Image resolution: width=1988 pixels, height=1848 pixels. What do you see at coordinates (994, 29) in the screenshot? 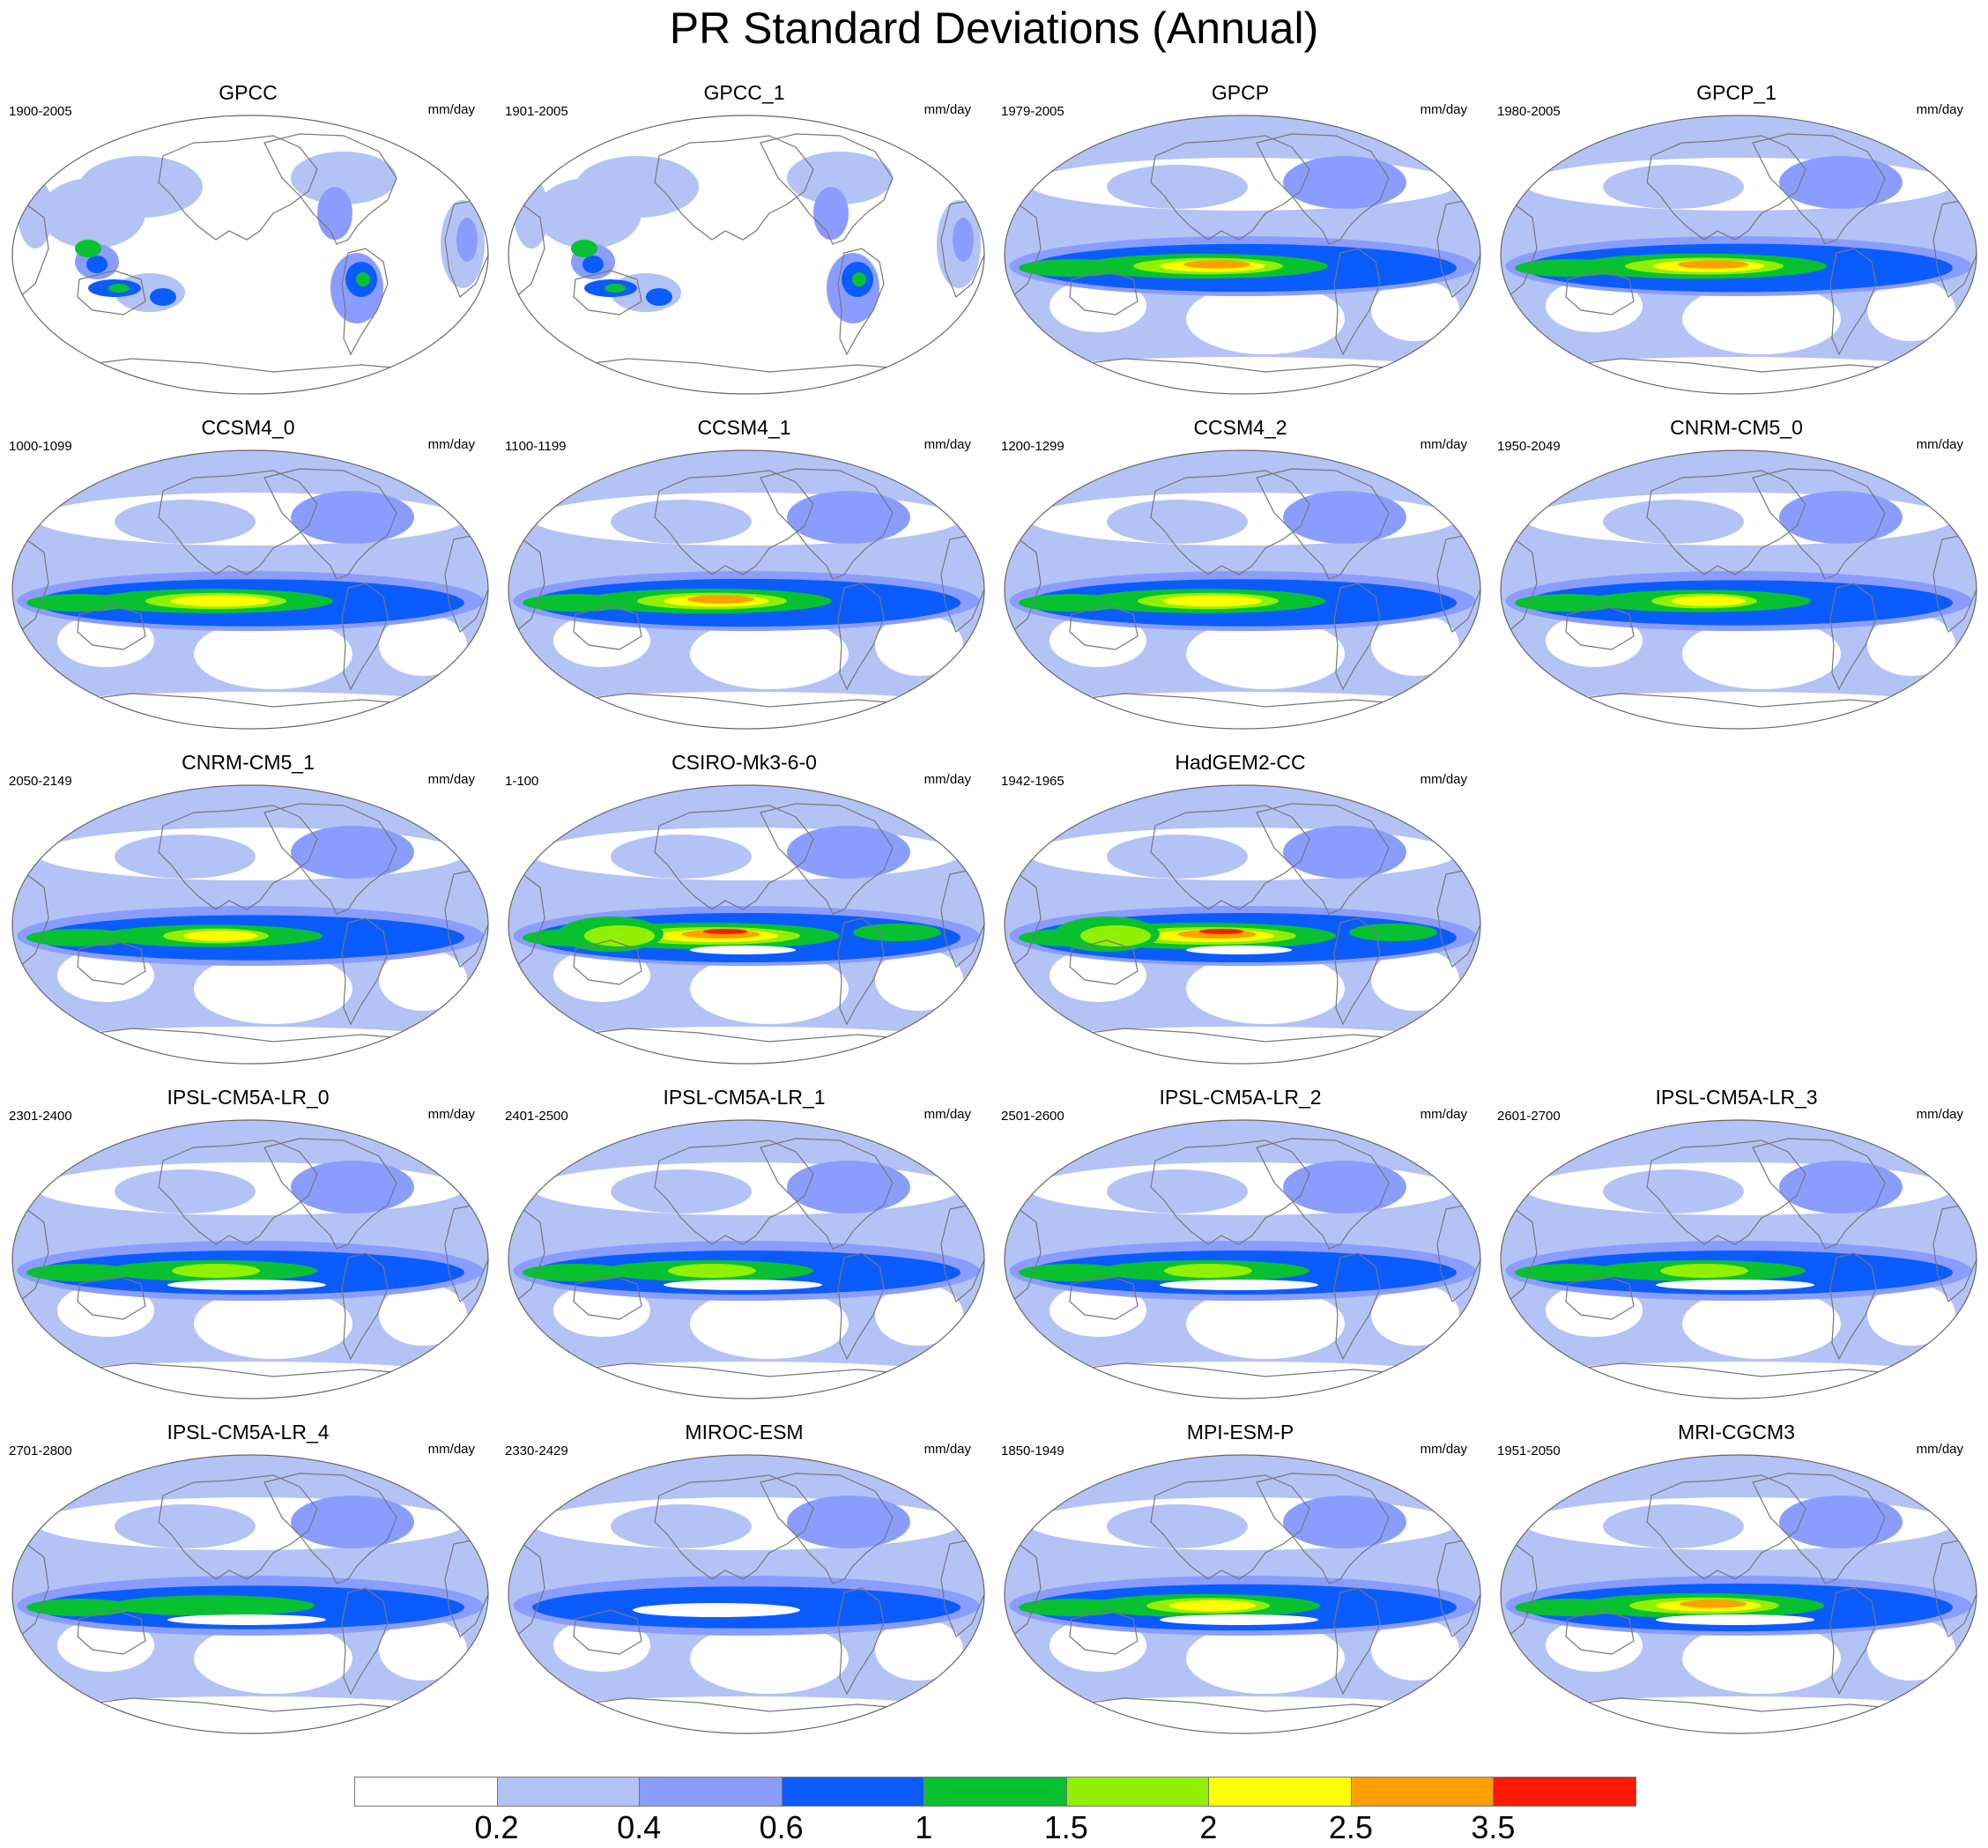
I see `figure-title: PR Standard Deviations (Annual)` at bounding box center [994, 29].